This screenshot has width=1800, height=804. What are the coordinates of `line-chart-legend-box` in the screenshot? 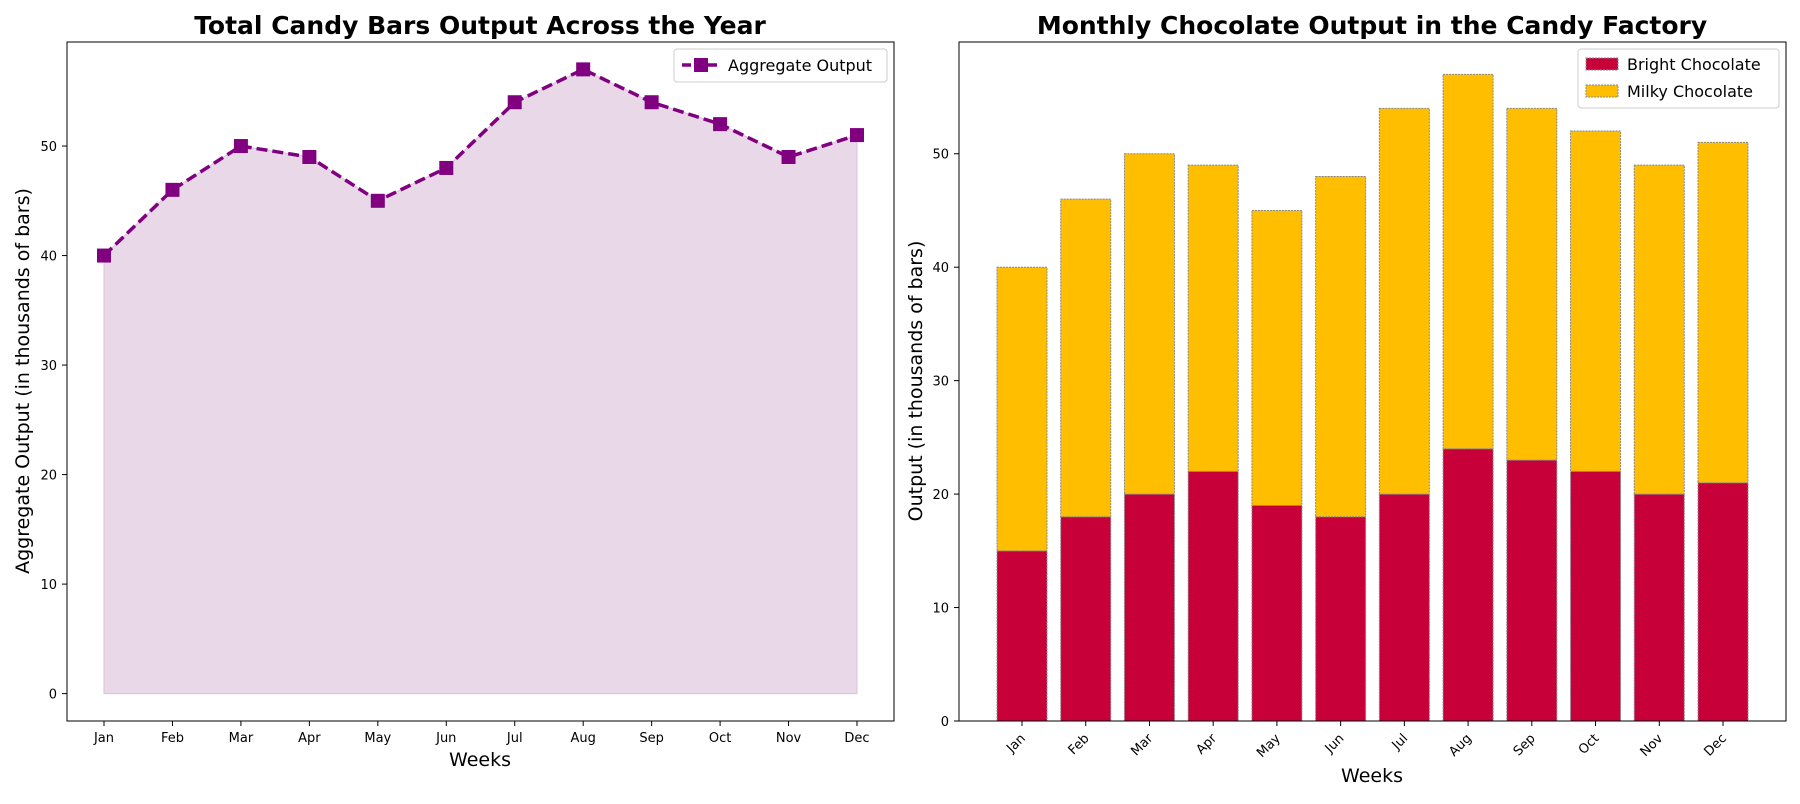 It's located at (780, 65).